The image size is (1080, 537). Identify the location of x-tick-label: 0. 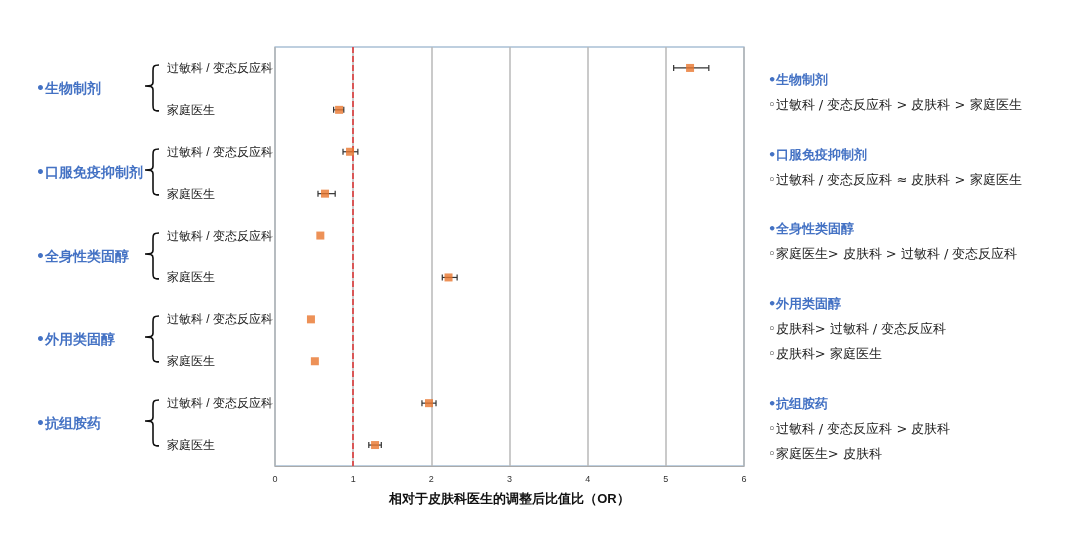
(275, 478).